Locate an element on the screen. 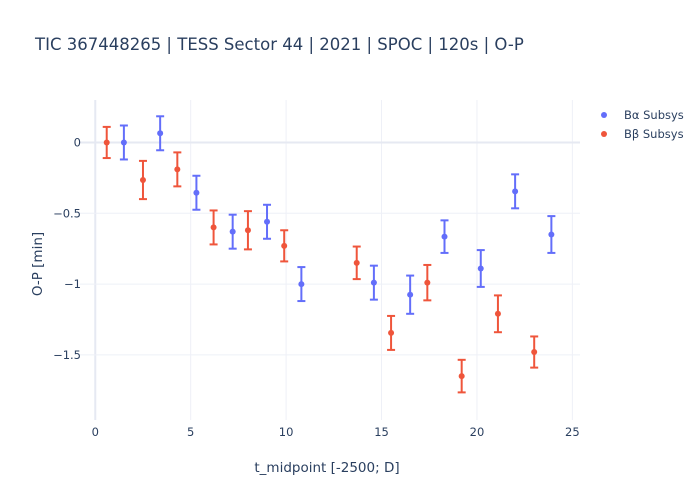  y-tick-label: −0.5 is located at coordinates (67, 213).